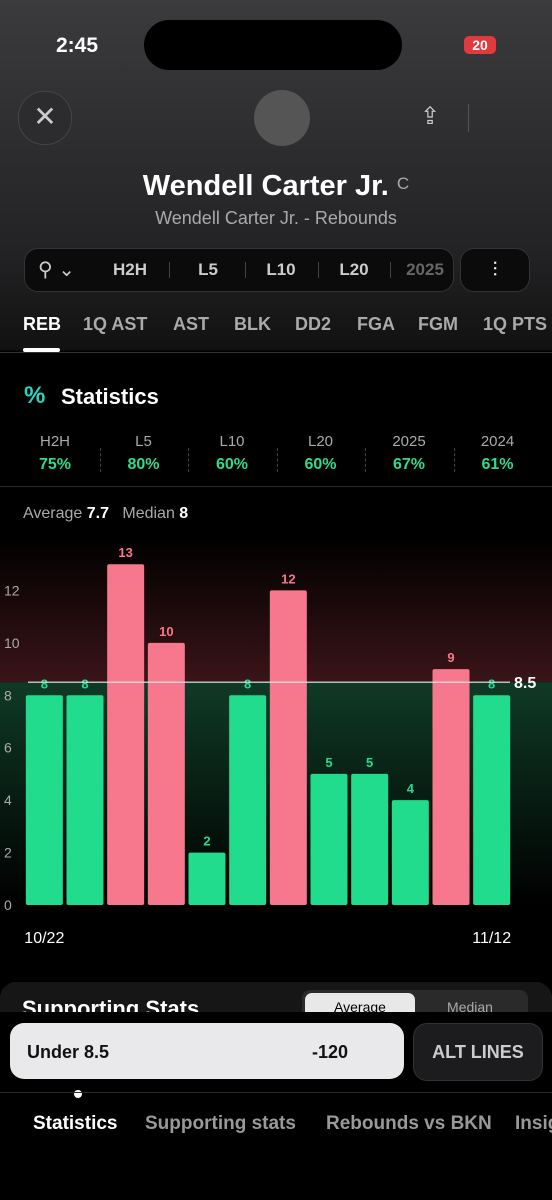  Describe the element at coordinates (125, 552) in the screenshot. I see `data-label: 13` at that location.